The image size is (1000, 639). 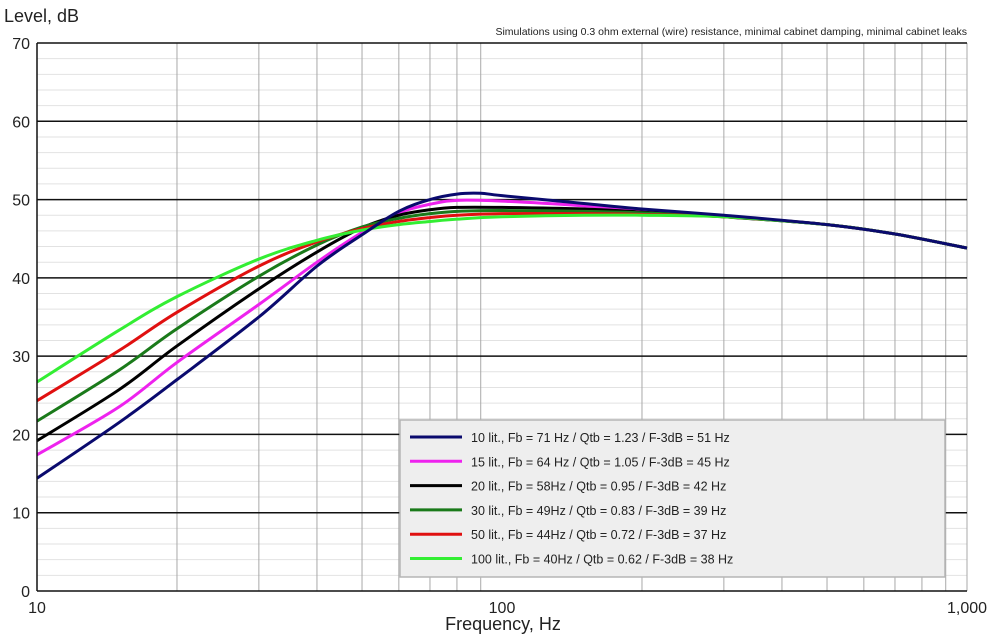 What do you see at coordinates (967, 608) in the screenshot?
I see `x-tick-label: 1,000` at bounding box center [967, 608].